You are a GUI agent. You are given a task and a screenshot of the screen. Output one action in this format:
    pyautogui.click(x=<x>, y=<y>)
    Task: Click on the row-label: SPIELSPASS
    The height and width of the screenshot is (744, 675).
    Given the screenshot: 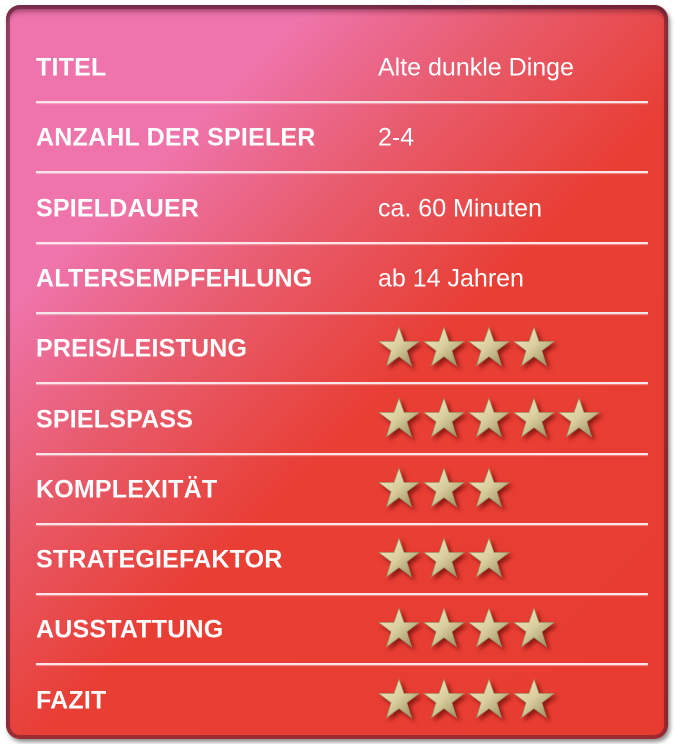 What is the action you would take?
    pyautogui.click(x=115, y=419)
    